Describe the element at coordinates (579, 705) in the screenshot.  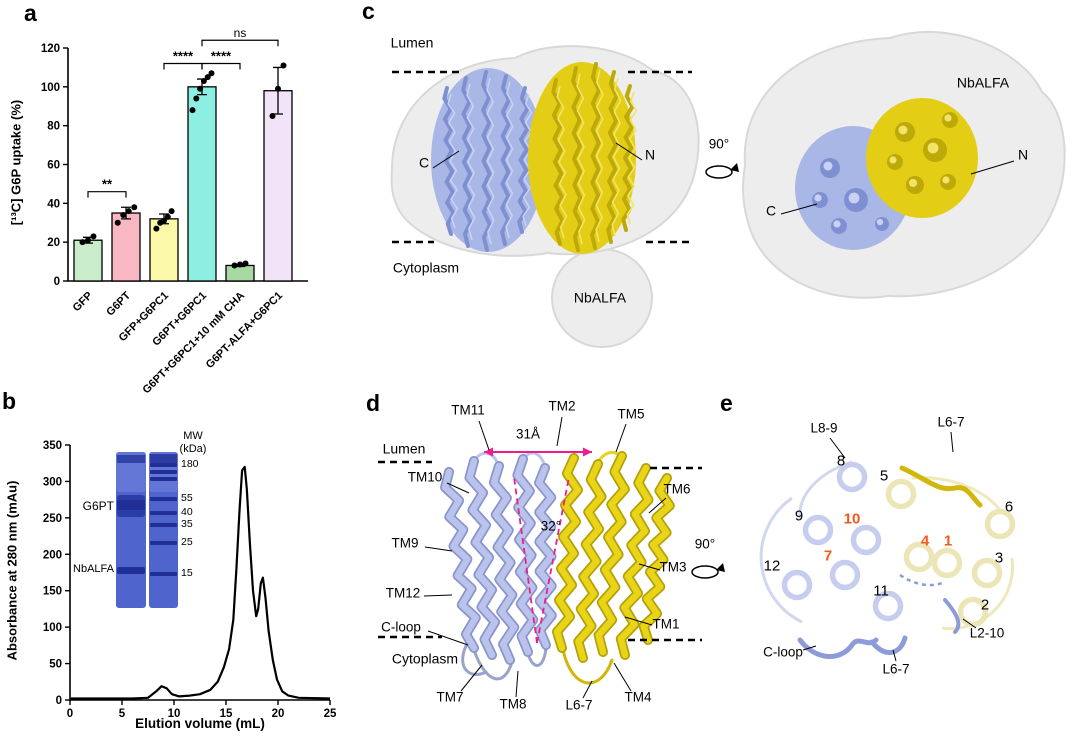
I see `tm-label-L6-7: L6-7` at that location.